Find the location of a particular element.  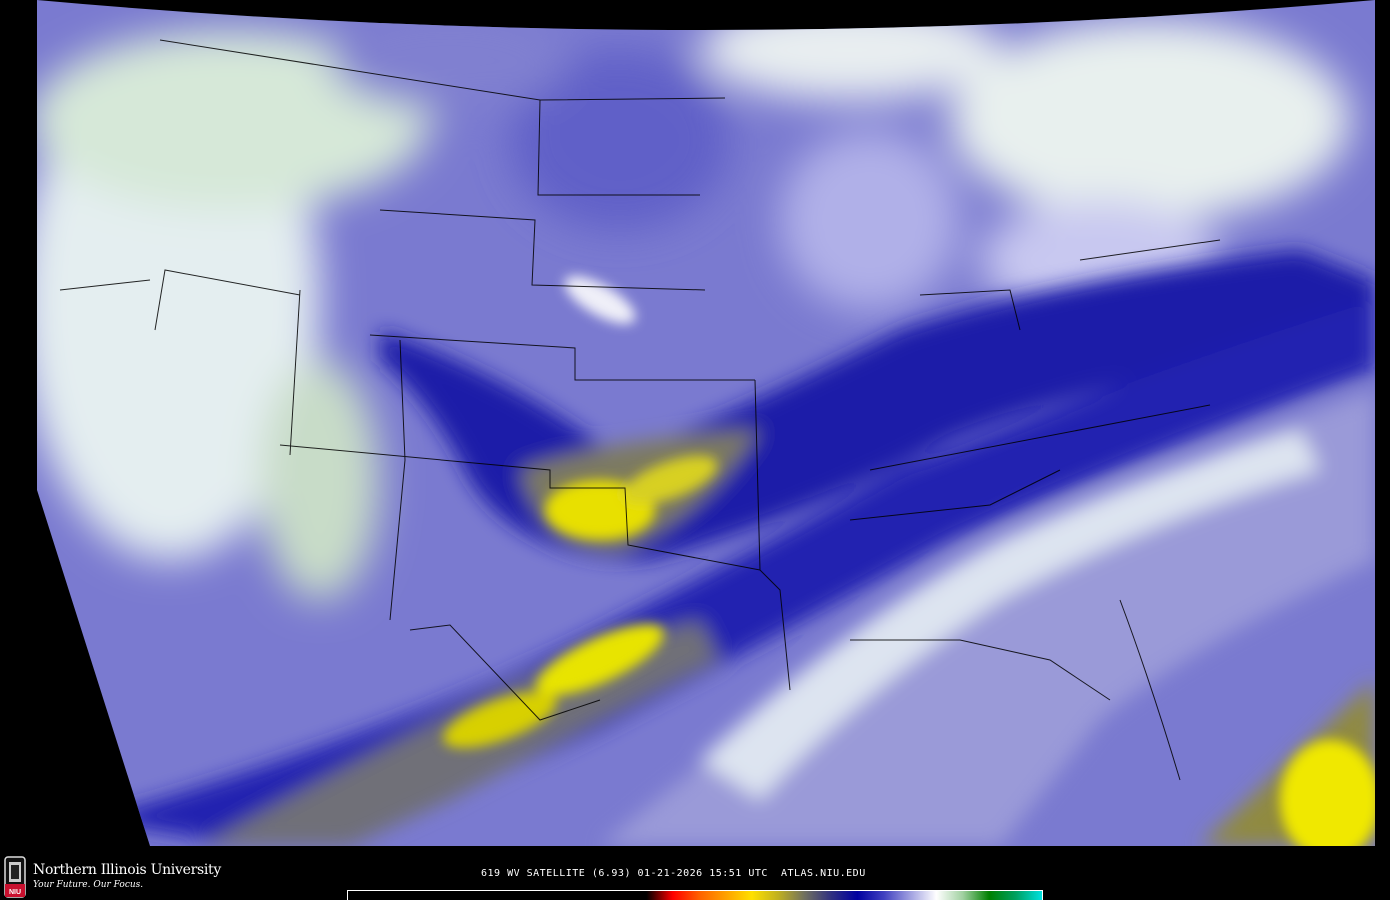

university-name: Northern Illinois University is located at coordinates (127, 870).